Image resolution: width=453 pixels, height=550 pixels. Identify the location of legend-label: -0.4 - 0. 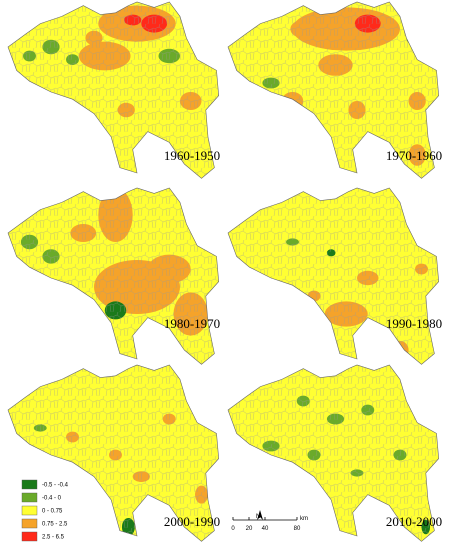
(52, 499).